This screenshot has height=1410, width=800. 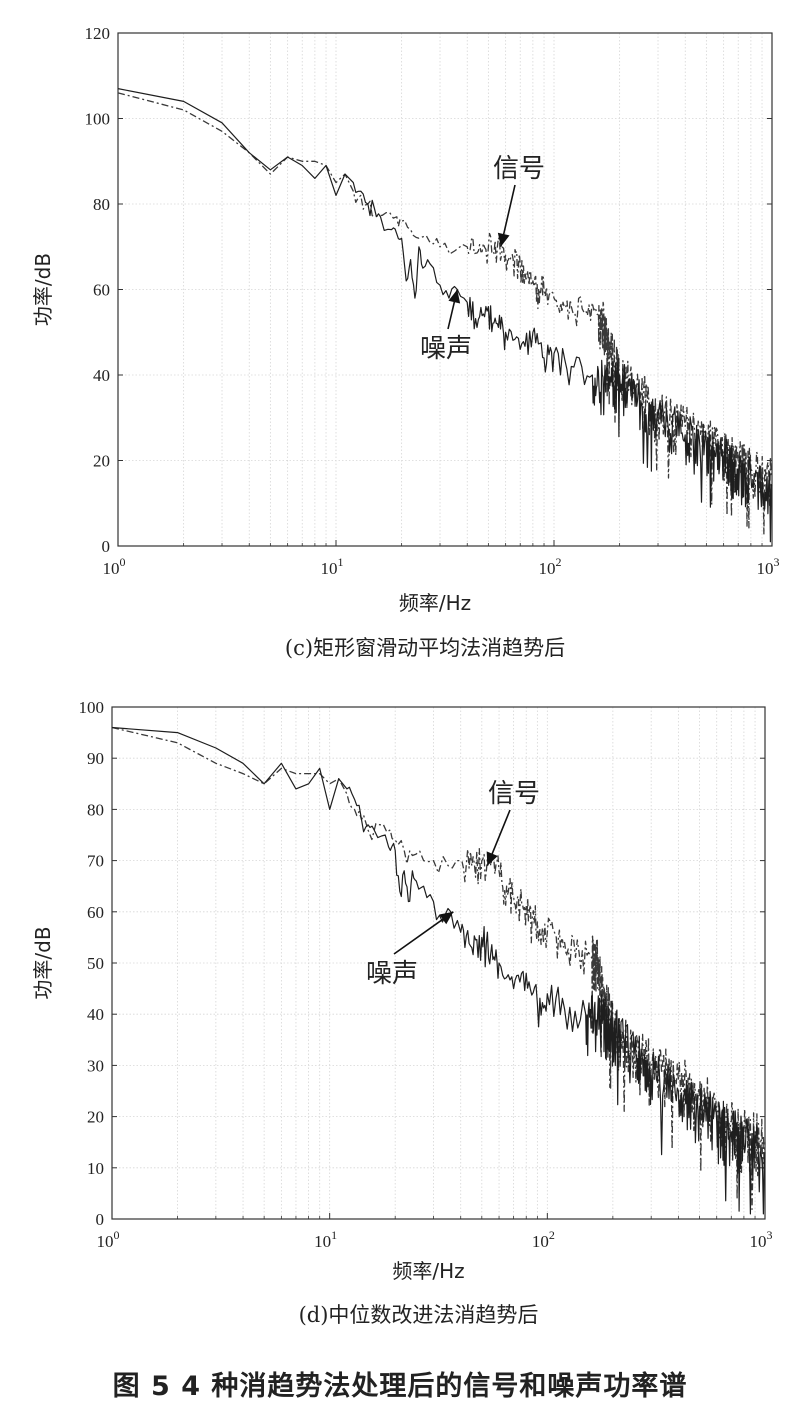 What do you see at coordinates (95, 1065) in the screenshot?
I see `y-tick-label: 30` at bounding box center [95, 1065].